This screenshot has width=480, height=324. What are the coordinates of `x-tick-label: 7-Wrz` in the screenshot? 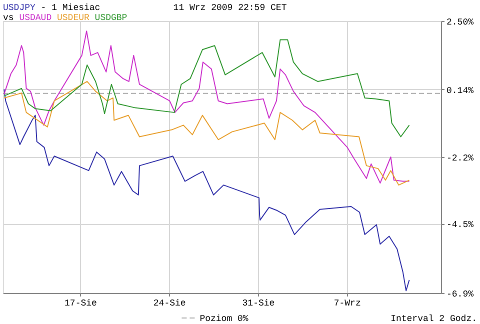 It's located at (347, 303).